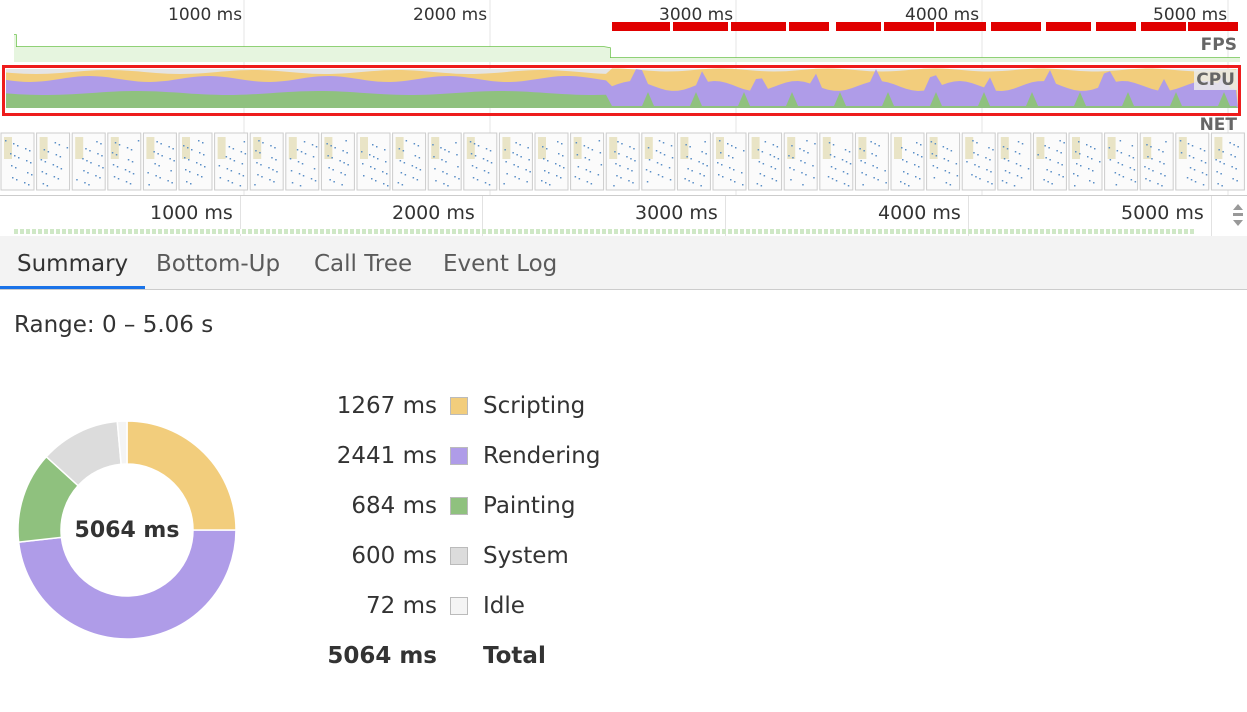 Image resolution: width=1247 pixels, height=712 pixels. What do you see at coordinates (73, 262) in the screenshot?
I see `tab-summary: Summary` at bounding box center [73, 262].